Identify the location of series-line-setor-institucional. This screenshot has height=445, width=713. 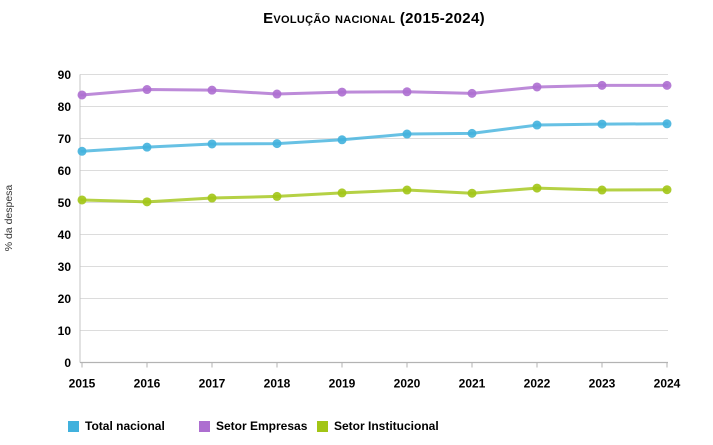
(374, 195).